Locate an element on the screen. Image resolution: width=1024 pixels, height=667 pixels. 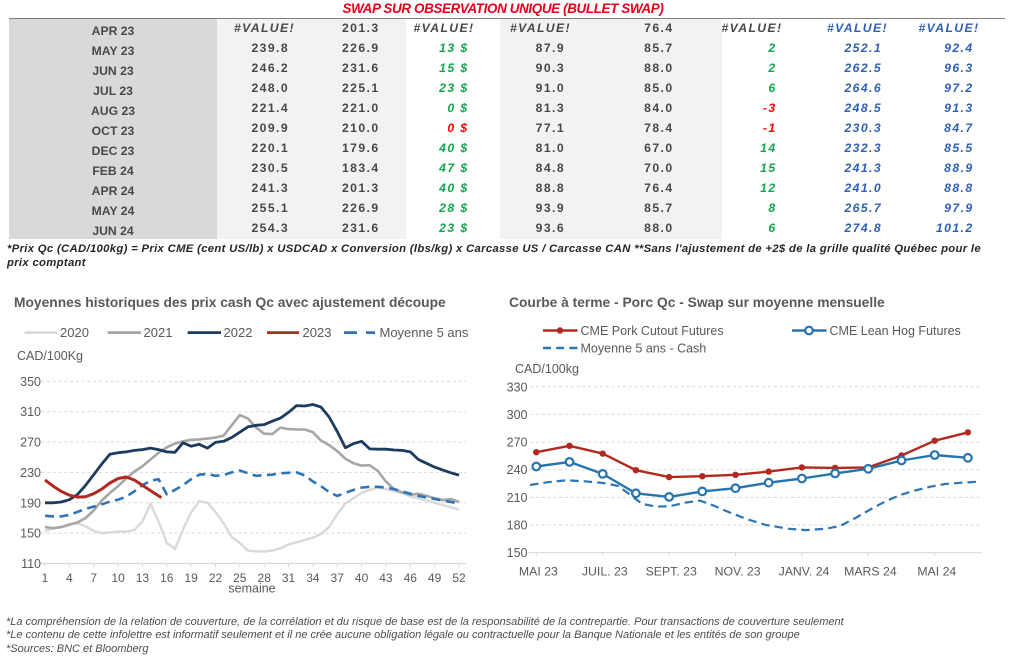
svg-text: SEPT. 23 is located at coordinates (671, 572).